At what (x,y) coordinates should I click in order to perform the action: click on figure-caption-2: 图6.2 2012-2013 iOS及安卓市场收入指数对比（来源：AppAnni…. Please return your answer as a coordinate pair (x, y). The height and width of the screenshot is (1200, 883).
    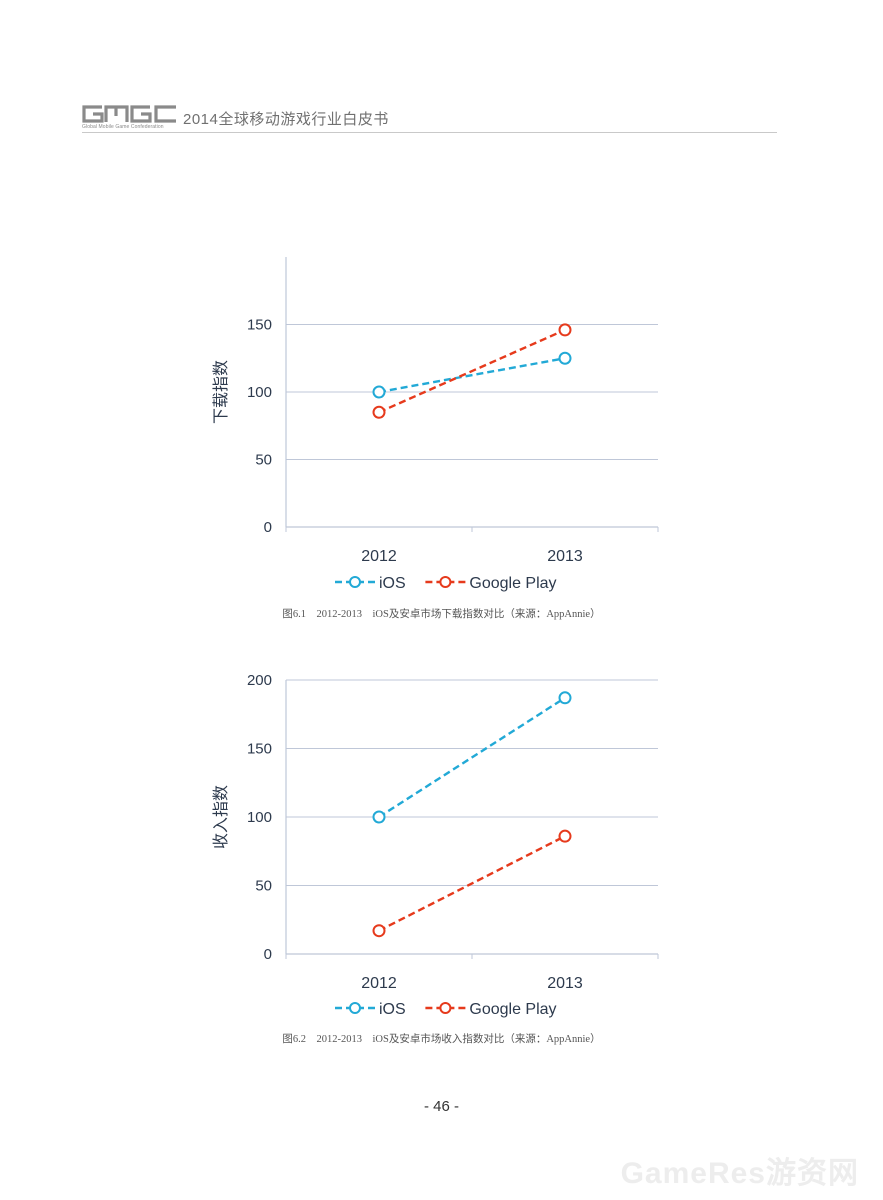
    Looking at the image, I should click on (441, 1039).